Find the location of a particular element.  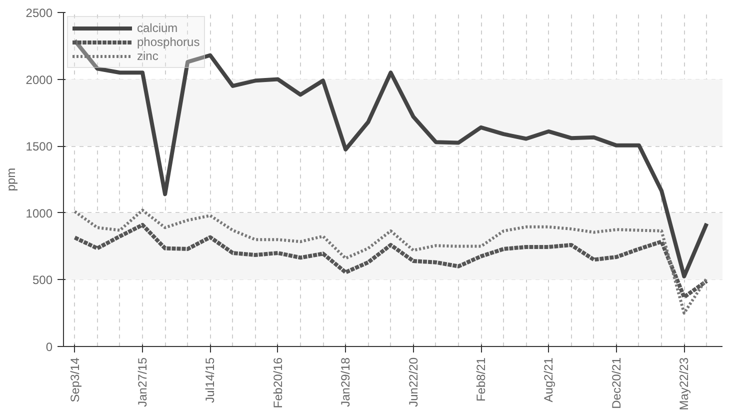

legend-label: zinc is located at coordinates (147, 56).